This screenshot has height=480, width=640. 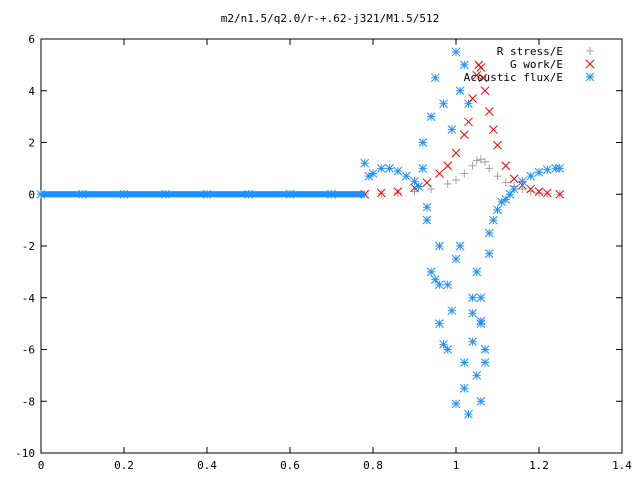 I want to click on x-tick-label: 0.6, so click(x=290, y=465).